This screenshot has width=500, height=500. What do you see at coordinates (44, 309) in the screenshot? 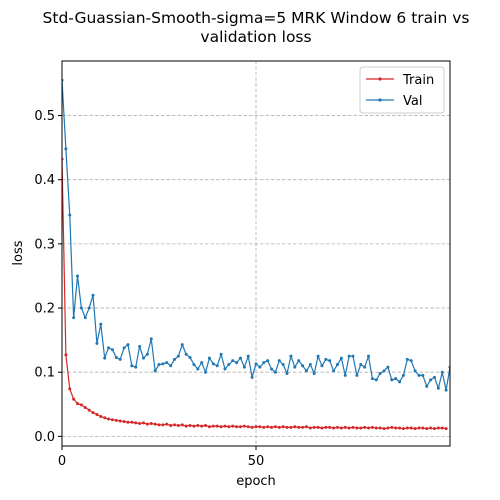
I see `y-tick-label: 0.2` at bounding box center [44, 309].